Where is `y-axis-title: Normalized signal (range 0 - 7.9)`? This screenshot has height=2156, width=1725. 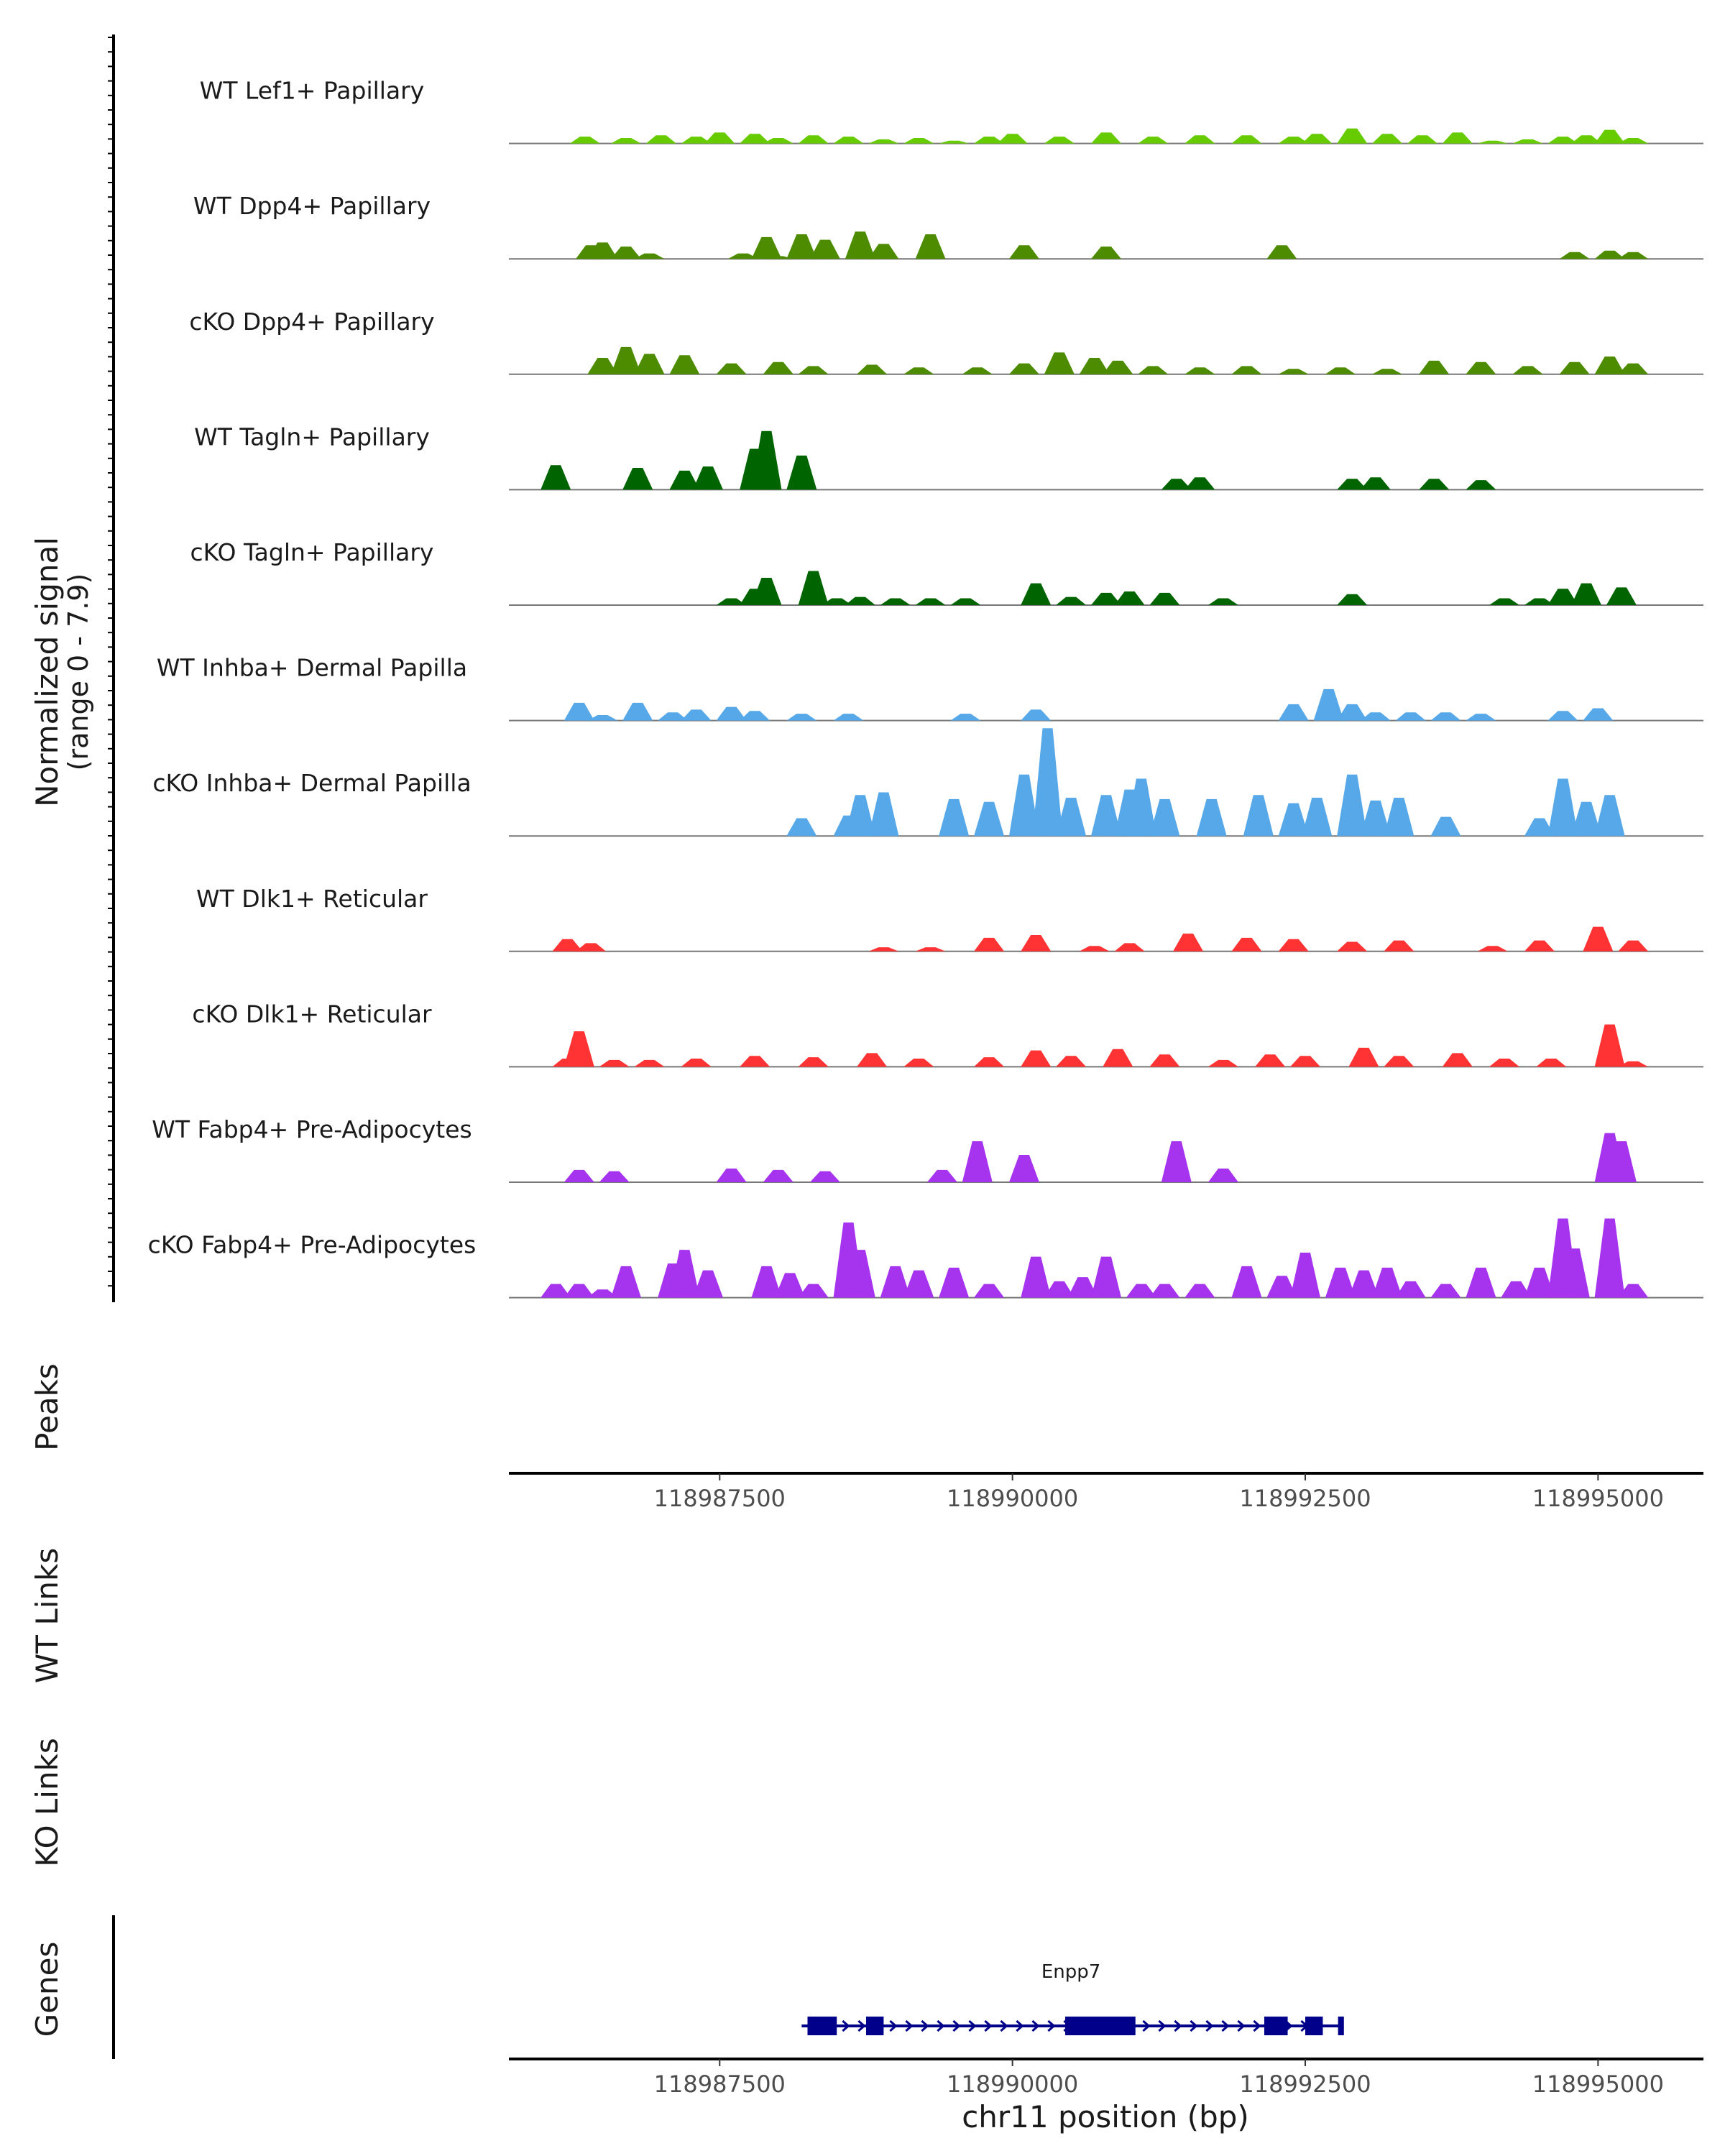 y-axis-title: Normalized signal (range 0 - 7.9) is located at coordinates (61, 672).